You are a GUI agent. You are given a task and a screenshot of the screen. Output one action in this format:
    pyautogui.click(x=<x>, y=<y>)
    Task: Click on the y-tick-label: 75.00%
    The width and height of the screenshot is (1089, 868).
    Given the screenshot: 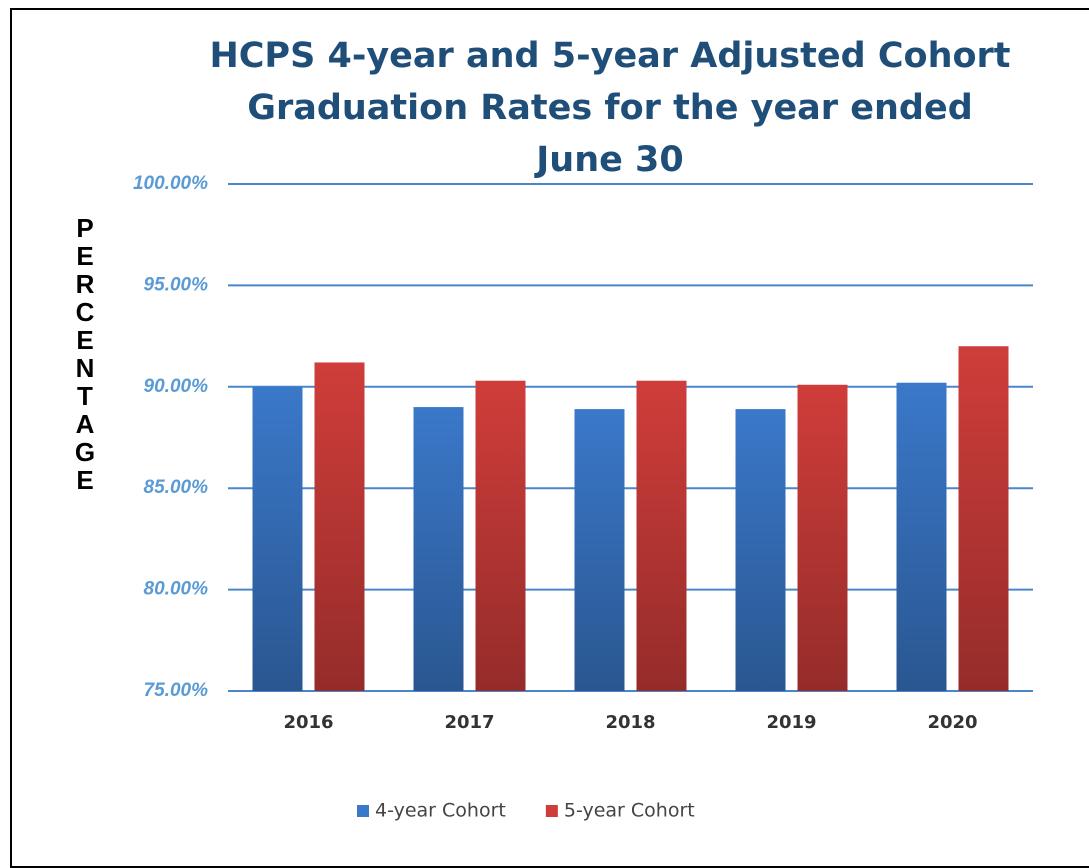 What is the action you would take?
    pyautogui.click(x=176, y=690)
    